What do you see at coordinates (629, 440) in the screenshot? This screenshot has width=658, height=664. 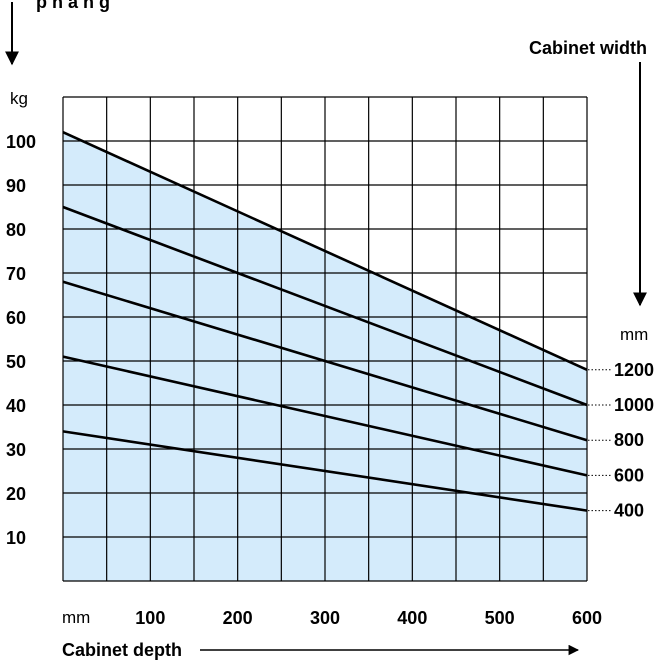 I see `legend-label-800: 800` at bounding box center [629, 440].